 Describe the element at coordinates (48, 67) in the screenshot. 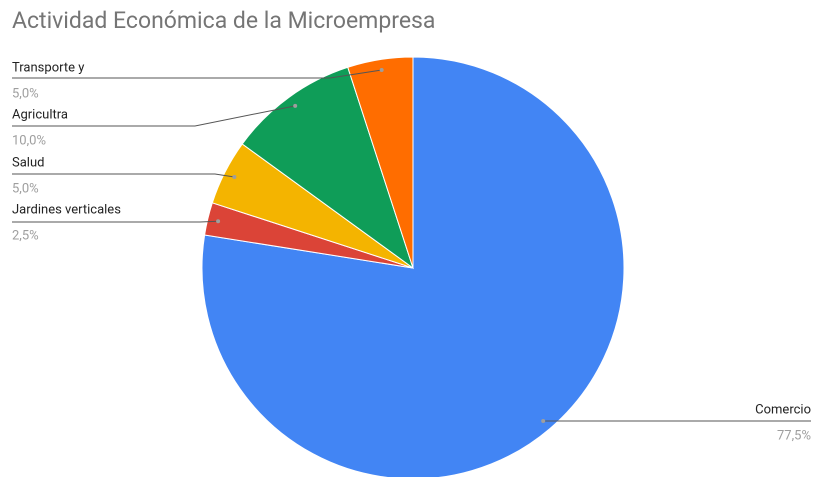

I see `legend-label: Transporte y` at that location.